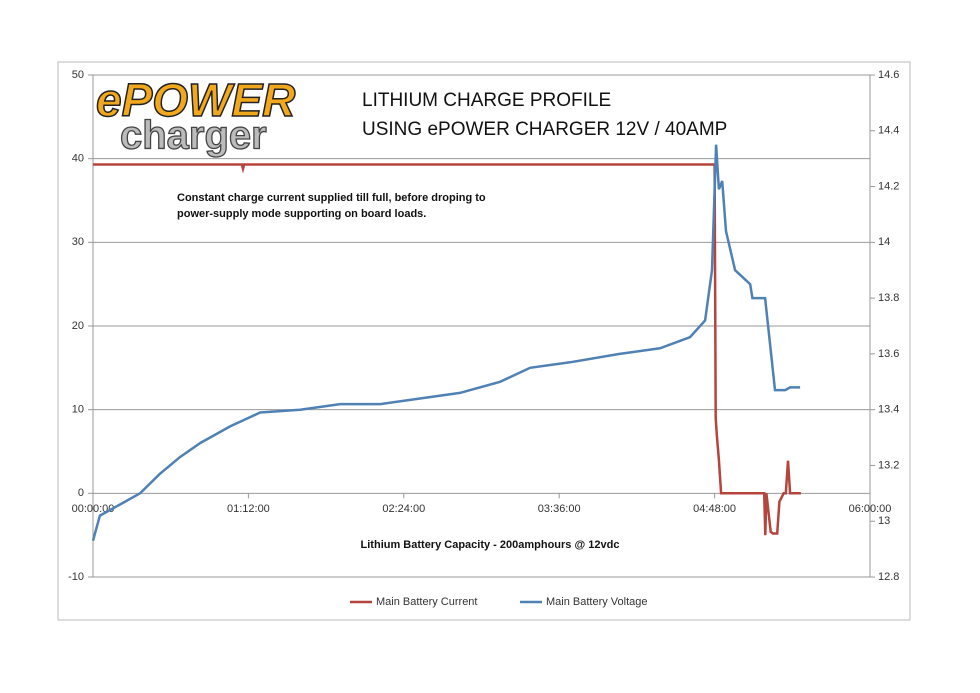 The image size is (980, 693). I want to click on y-tick-label: 40, so click(78, 159).